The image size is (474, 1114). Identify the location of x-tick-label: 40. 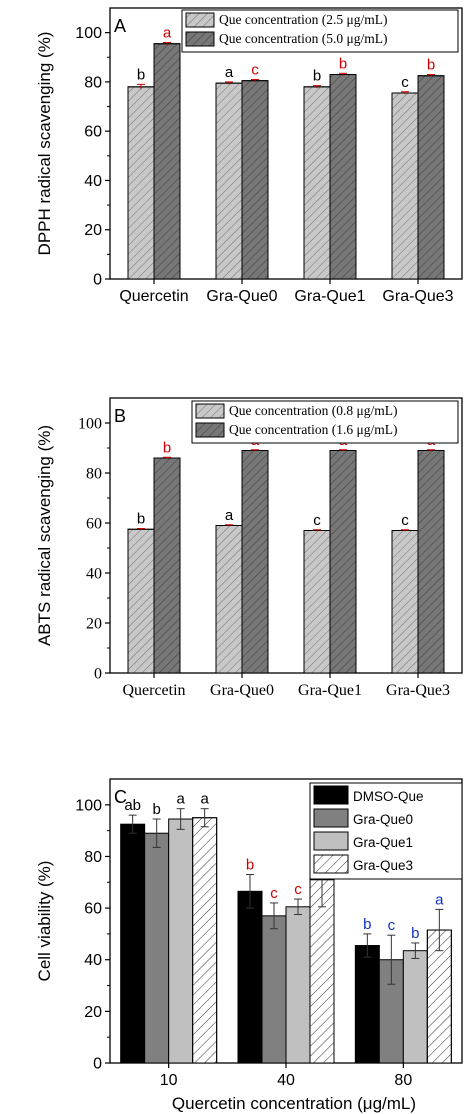
(286, 1080).